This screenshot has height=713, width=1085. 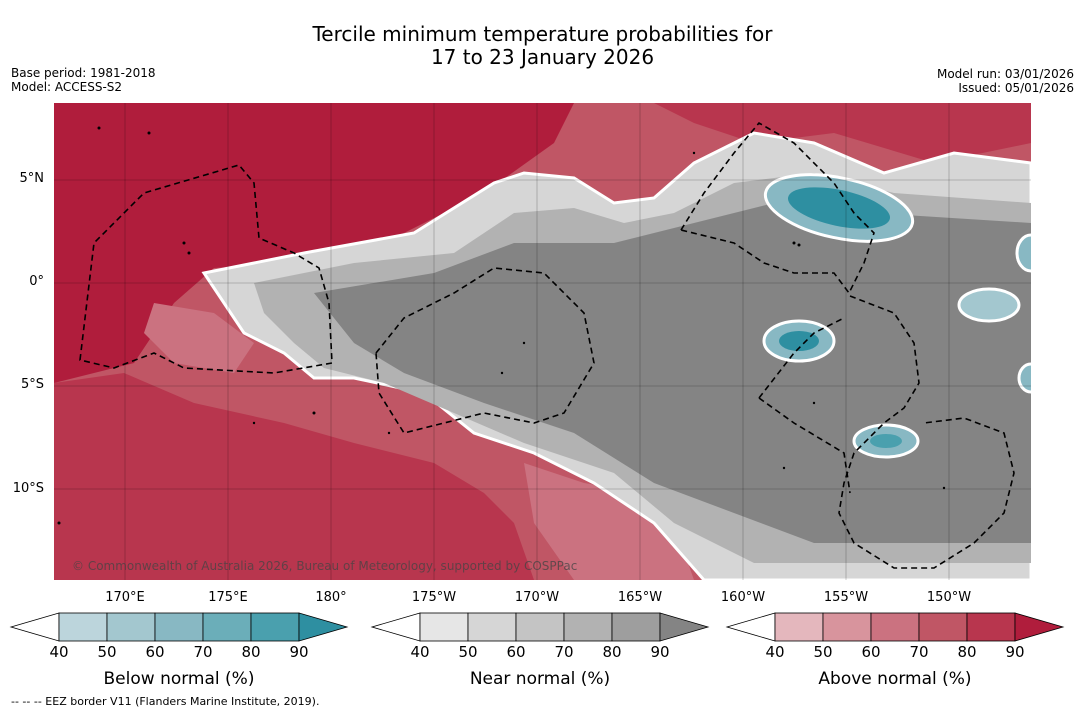 What do you see at coordinates (434, 597) in the screenshot?
I see `lon-label-175w: 175°W` at bounding box center [434, 597].